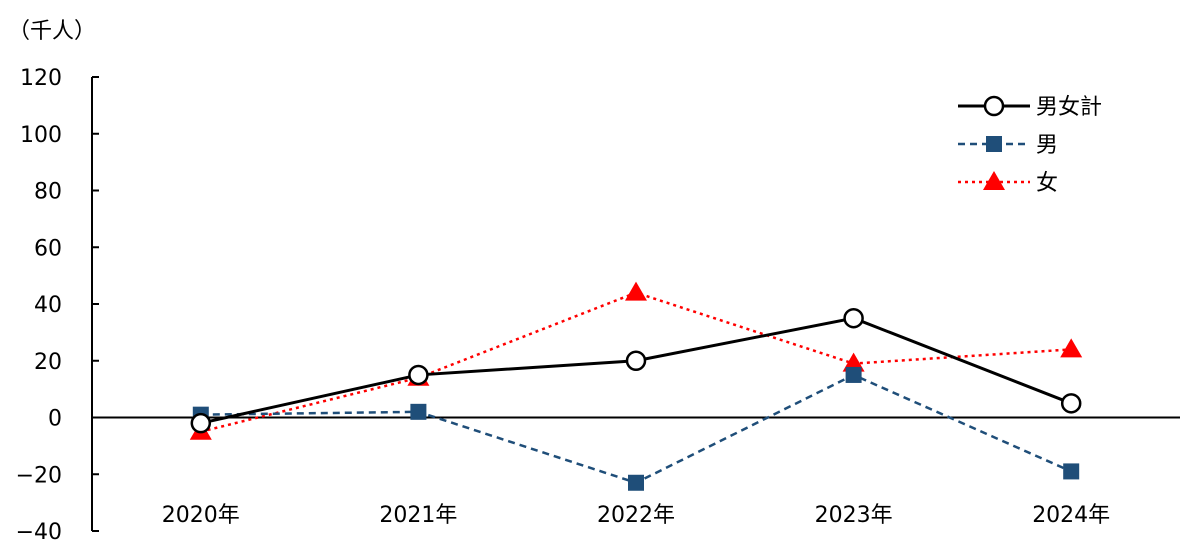 This screenshot has width=1185, height=540. I want to click on y-tick-label: 80, so click(48, 192).